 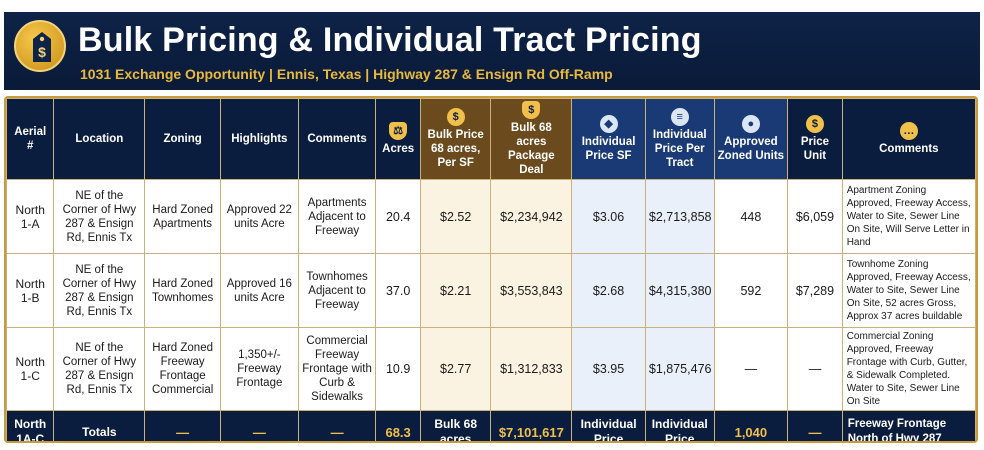 I want to click on cell-aerial: North 1-C, so click(x=30, y=369).